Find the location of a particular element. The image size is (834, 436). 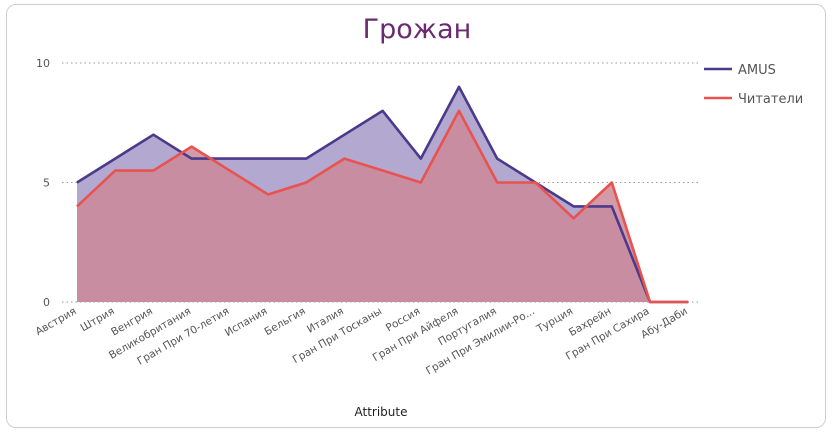

y-axis-ticks: 0 5 10 is located at coordinates (43, 183).